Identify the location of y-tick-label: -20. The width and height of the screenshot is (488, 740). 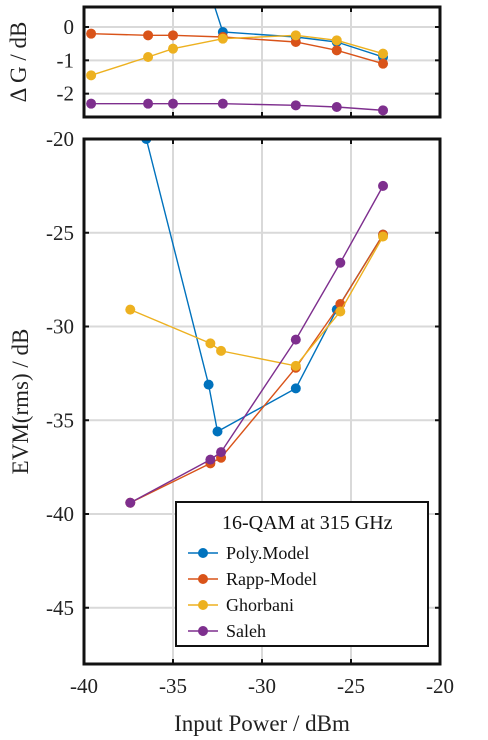
(60, 139).